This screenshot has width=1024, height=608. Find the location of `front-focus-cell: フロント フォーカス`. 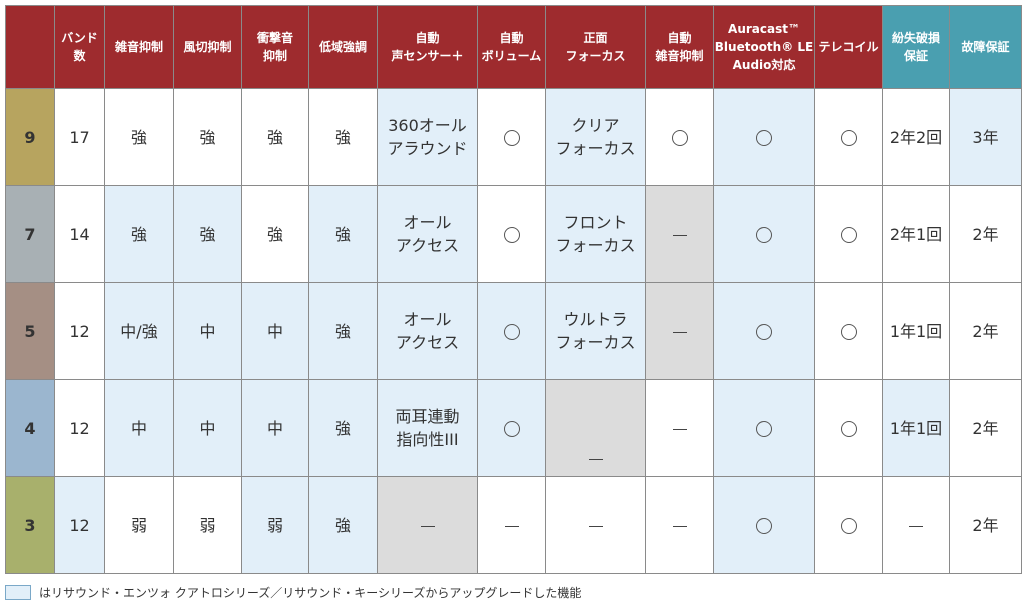

front-focus-cell: フロント フォーカス is located at coordinates (595, 234).